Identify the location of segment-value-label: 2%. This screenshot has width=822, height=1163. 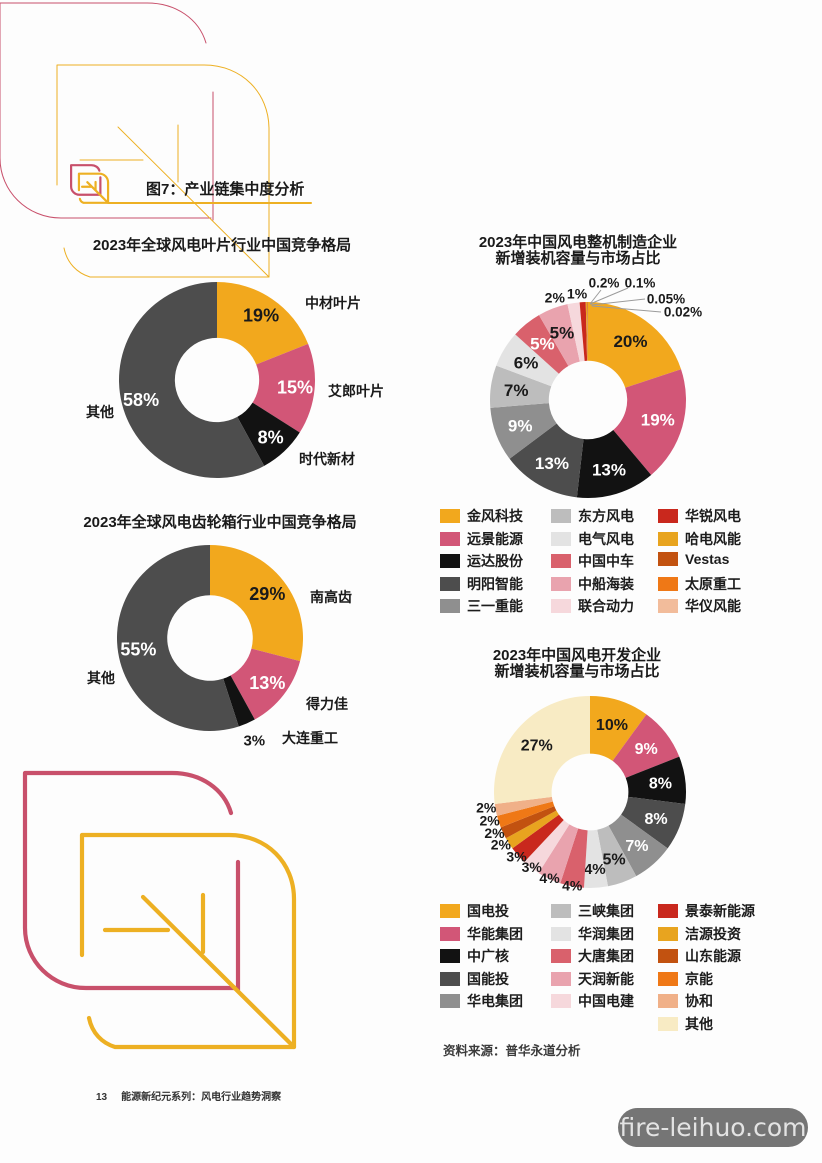
(486, 808).